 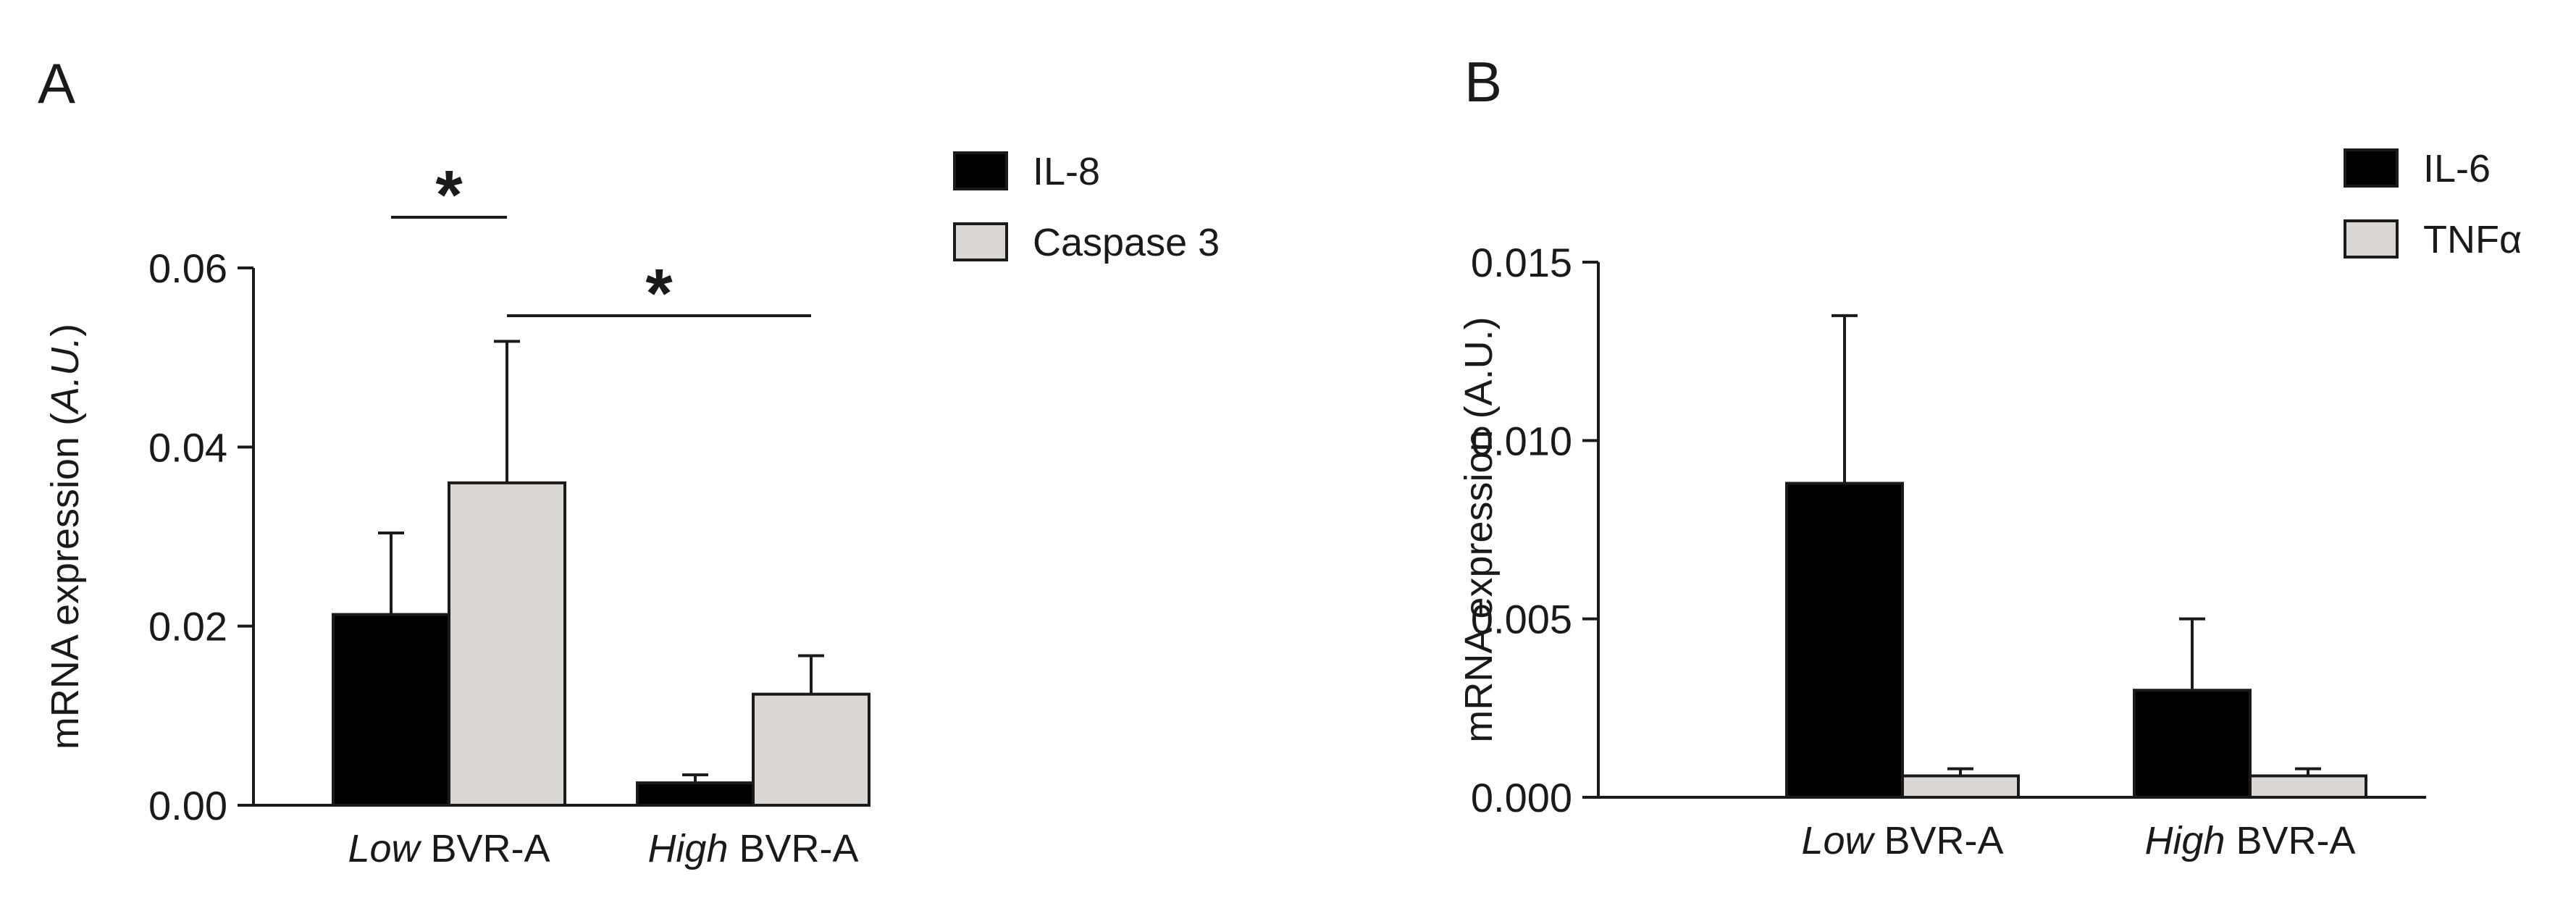 I want to click on y-tick-label: 0.02, so click(x=187, y=627).